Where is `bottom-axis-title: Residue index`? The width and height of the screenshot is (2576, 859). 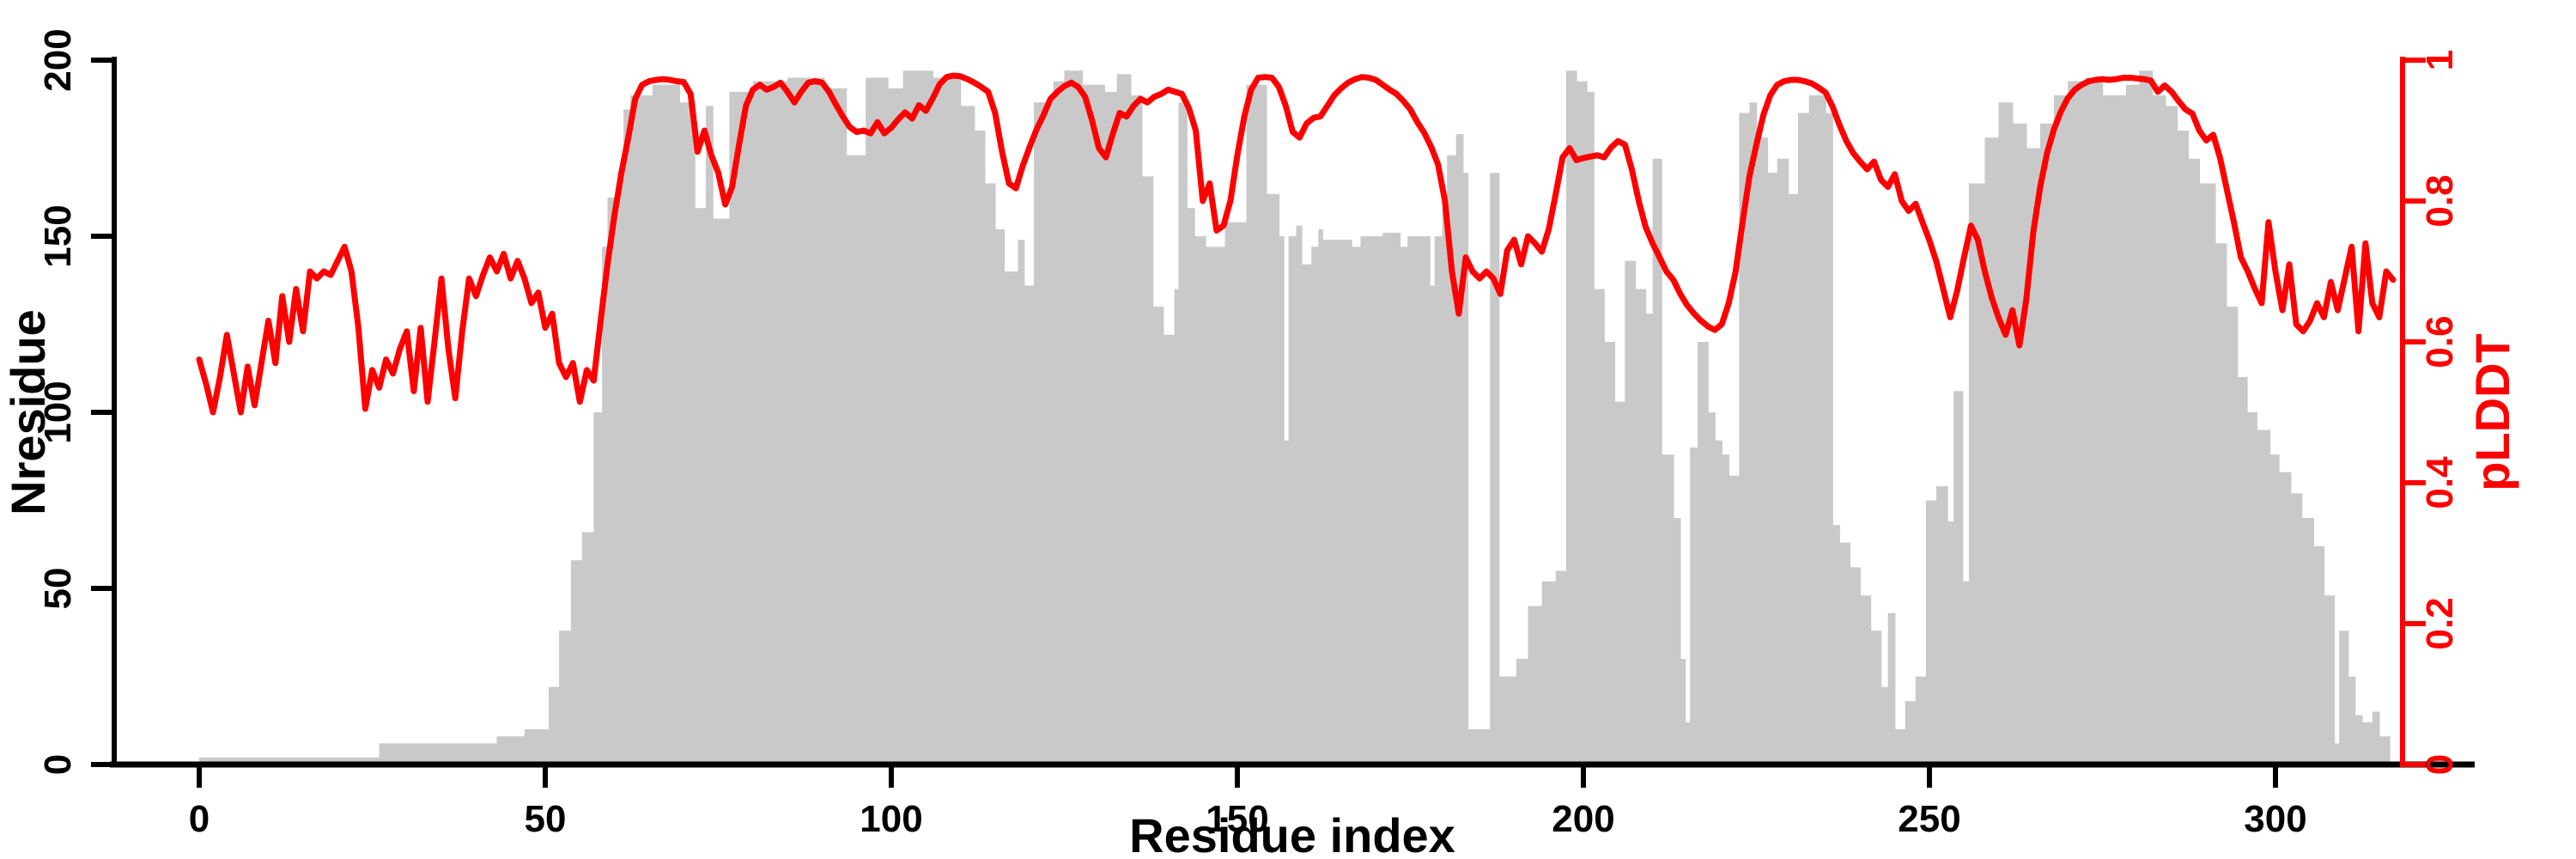 bottom-axis-title: Residue index is located at coordinates (1292, 834).